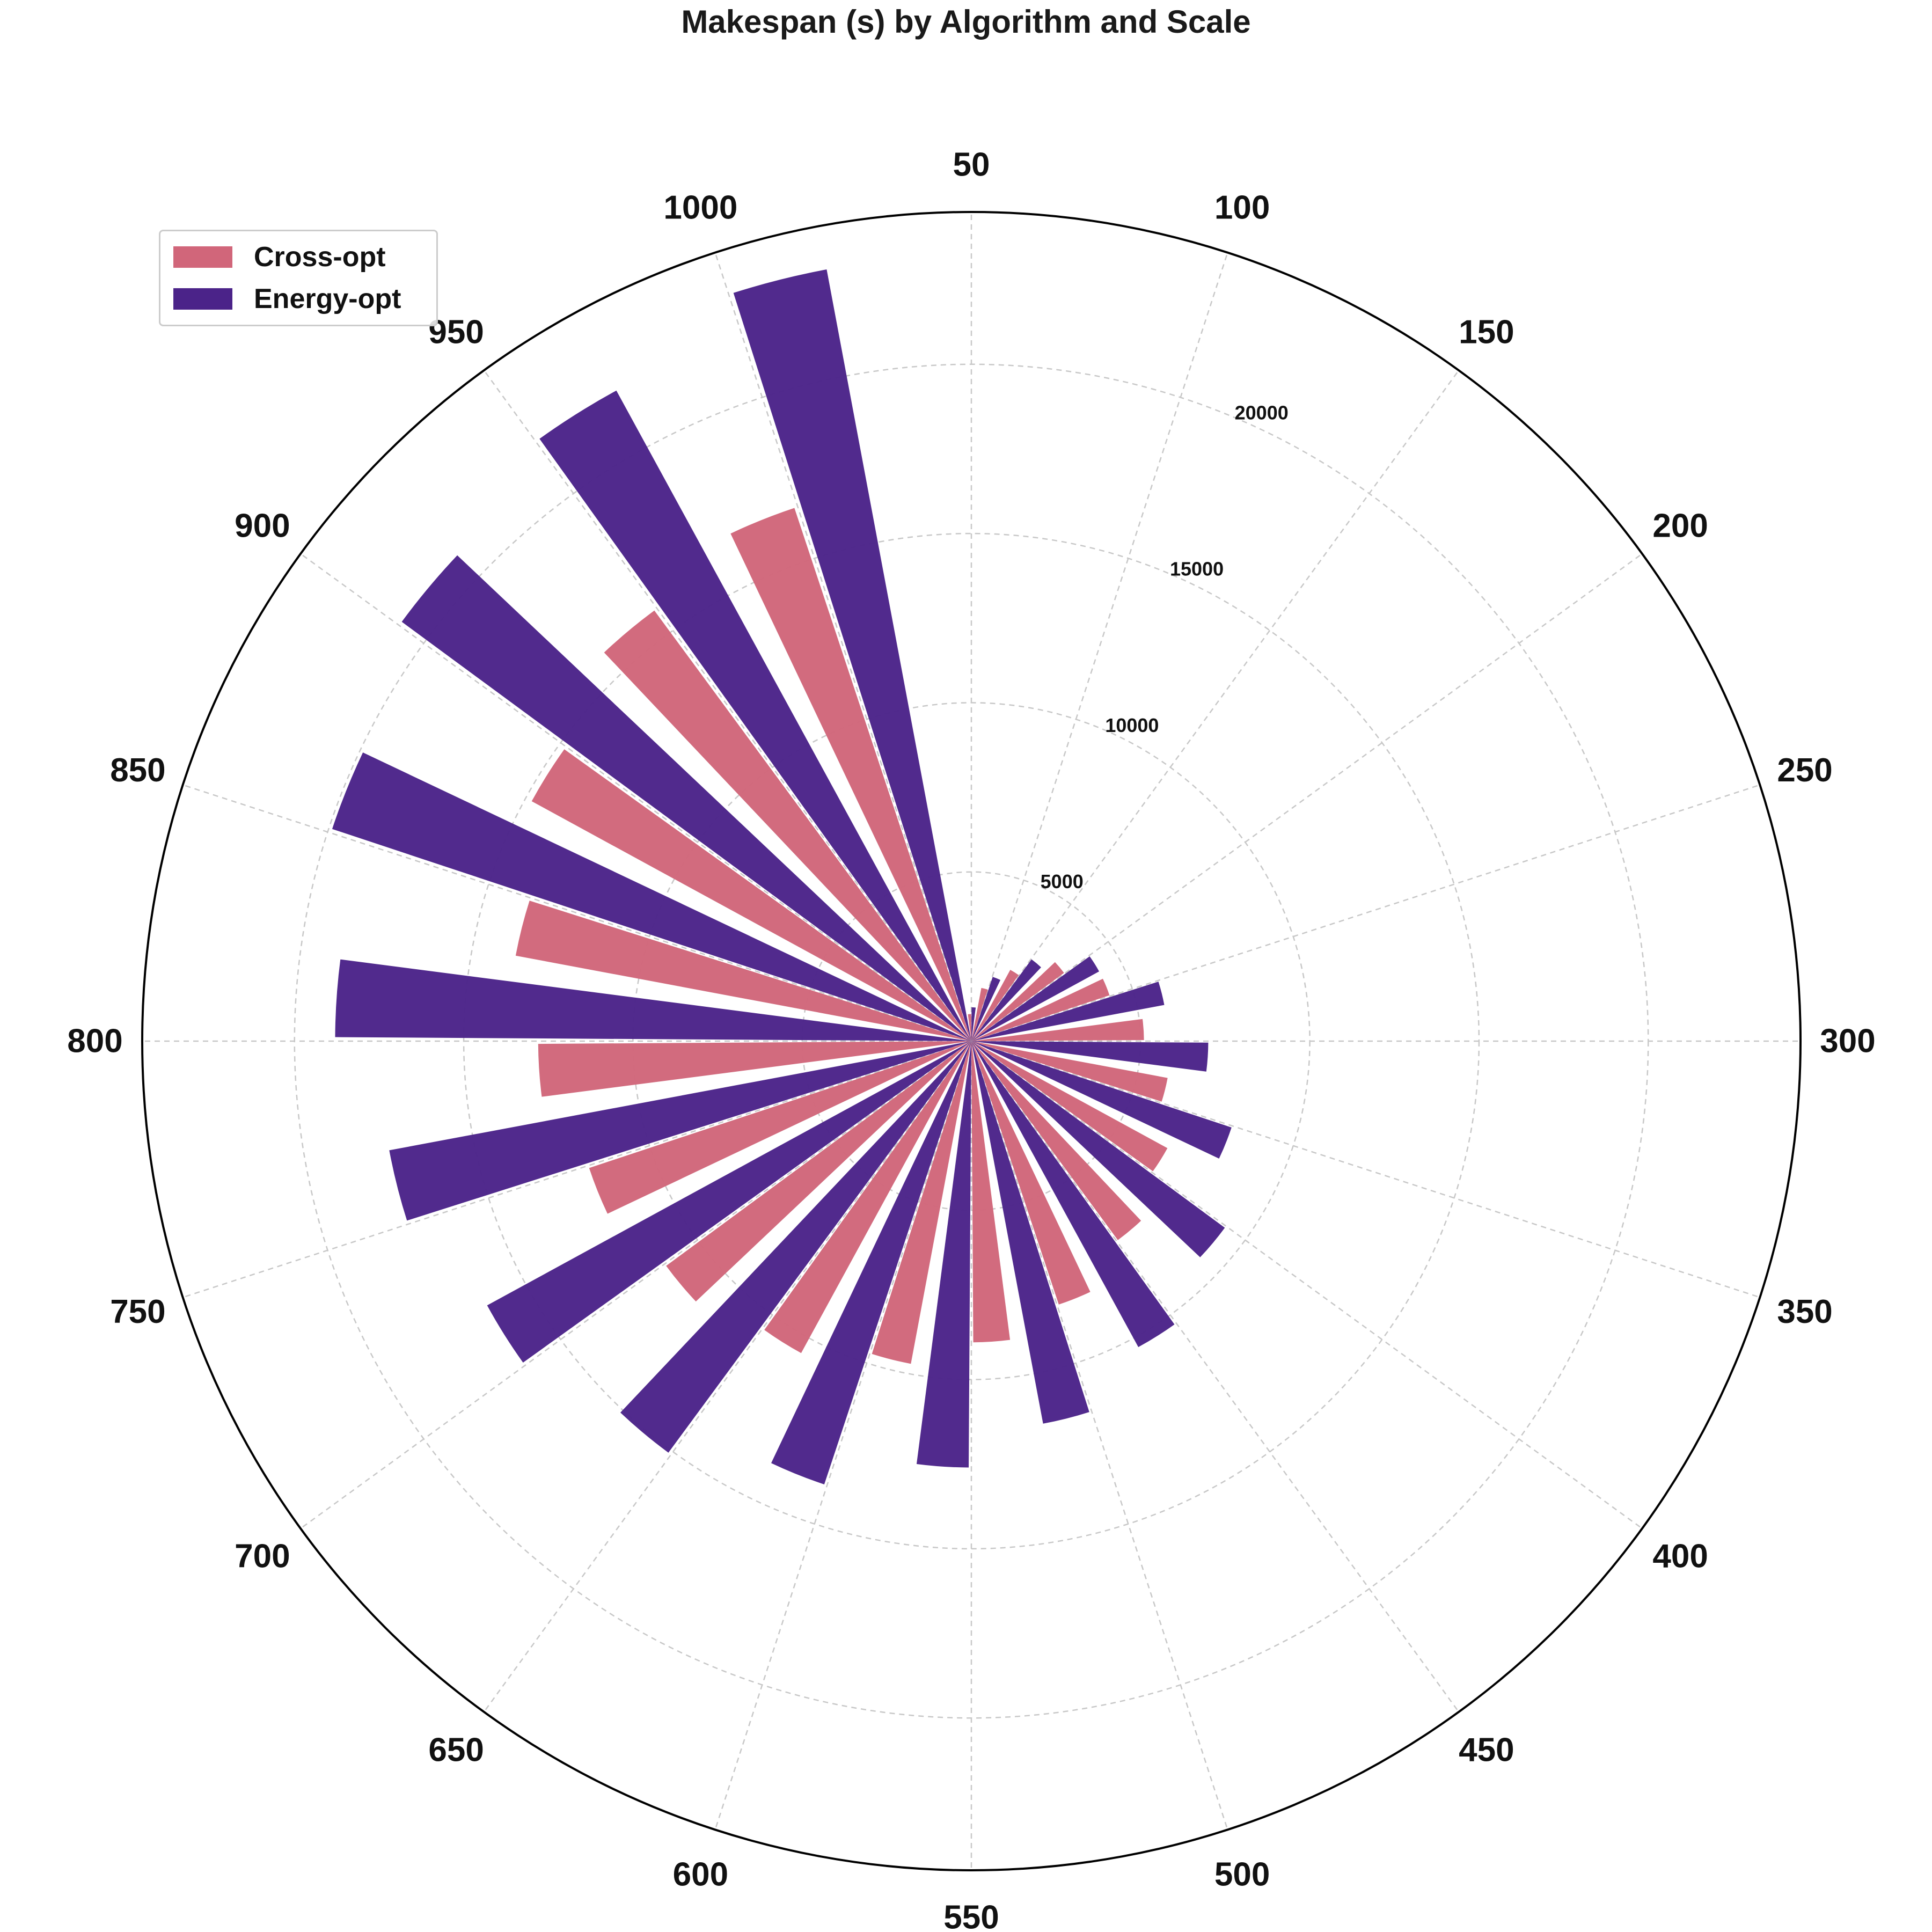 The height and width of the screenshot is (1932, 1932). I want to click on angle-tick-label: 150, so click(1486, 331).